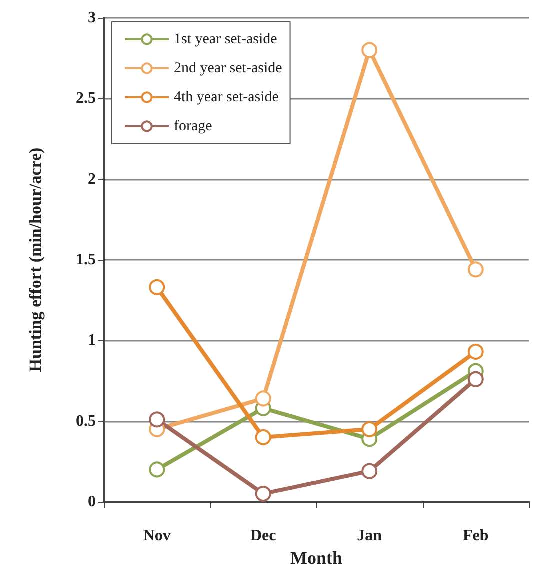  I want to click on y-tick-label: 2, so click(92, 179).